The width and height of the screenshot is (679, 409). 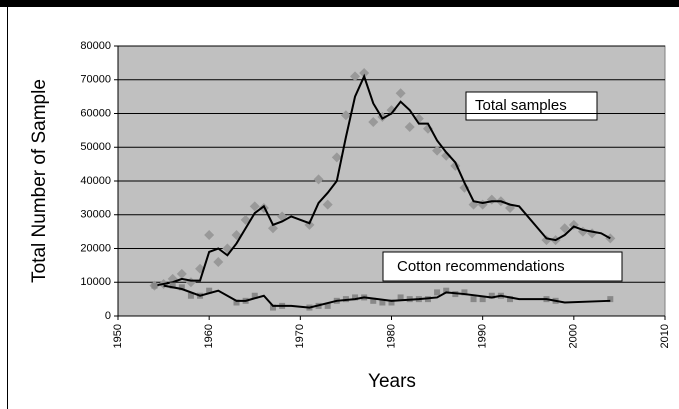 What do you see at coordinates (95, 215) in the screenshot?
I see `y-tick-label: 30000` at bounding box center [95, 215].